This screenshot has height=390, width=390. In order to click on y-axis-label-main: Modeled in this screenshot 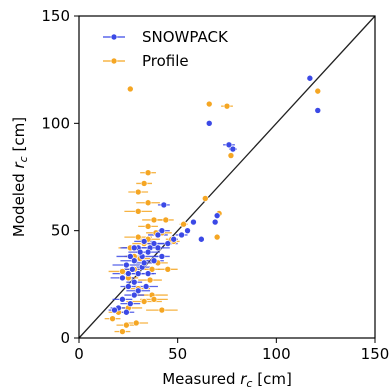, I will do `click(19, 203)`.